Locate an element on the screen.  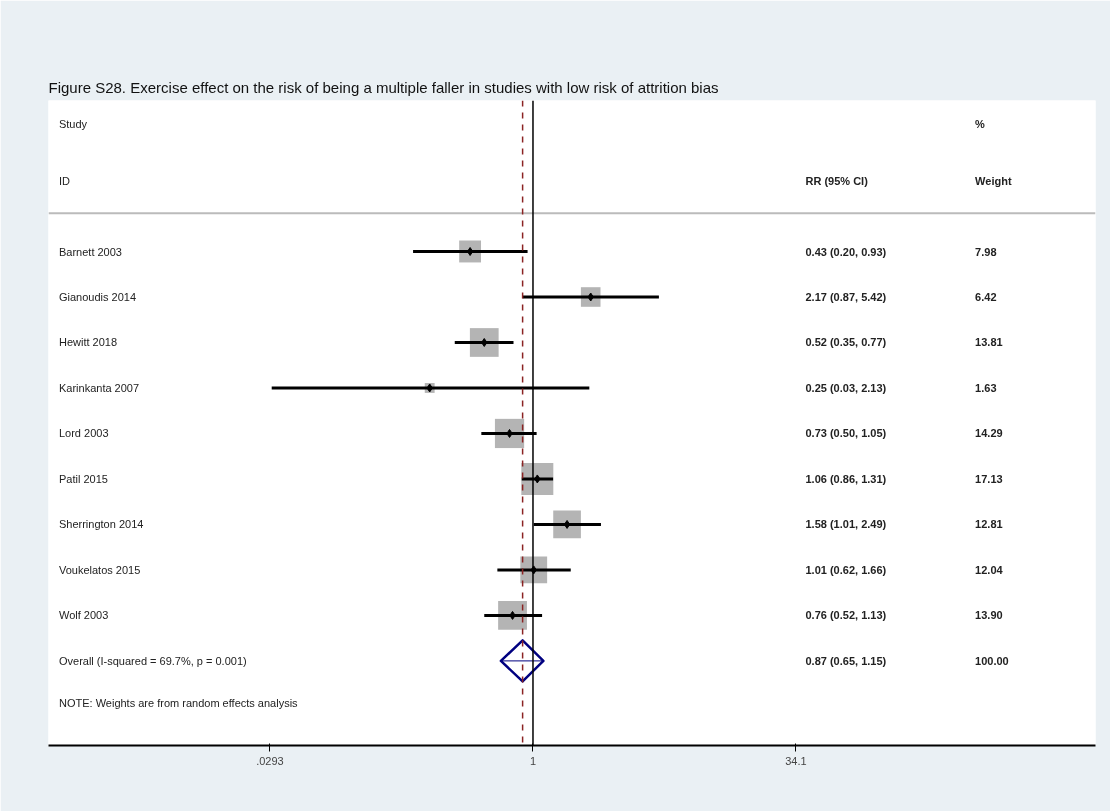
annotation: 13.81 is located at coordinates (989, 342).